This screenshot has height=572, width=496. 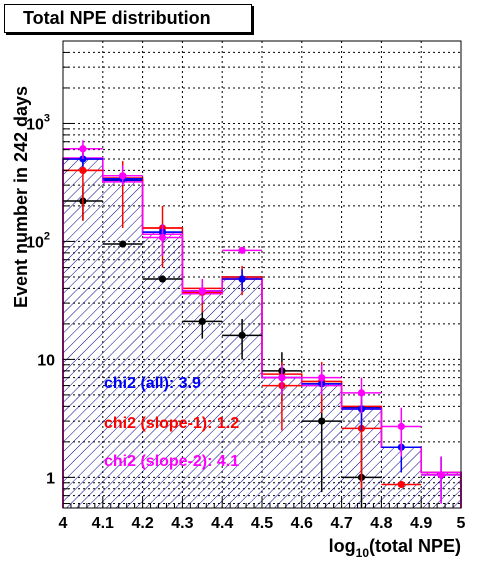 What do you see at coordinates (47, 236) in the screenshot?
I see `y-tick-exponent: 2` at bounding box center [47, 236].